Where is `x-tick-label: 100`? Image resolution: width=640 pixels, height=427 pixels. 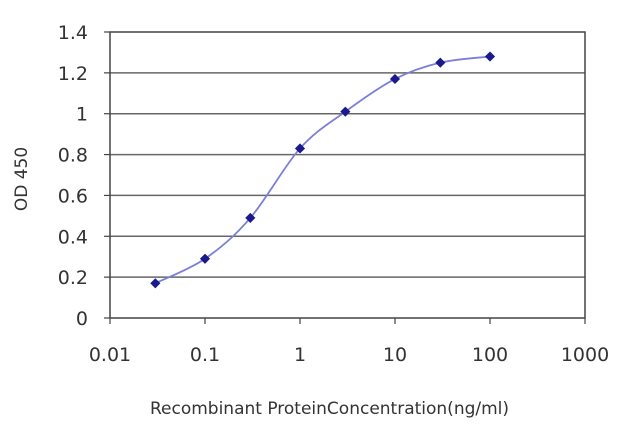
x-tick-label: 100 is located at coordinates (490, 355).